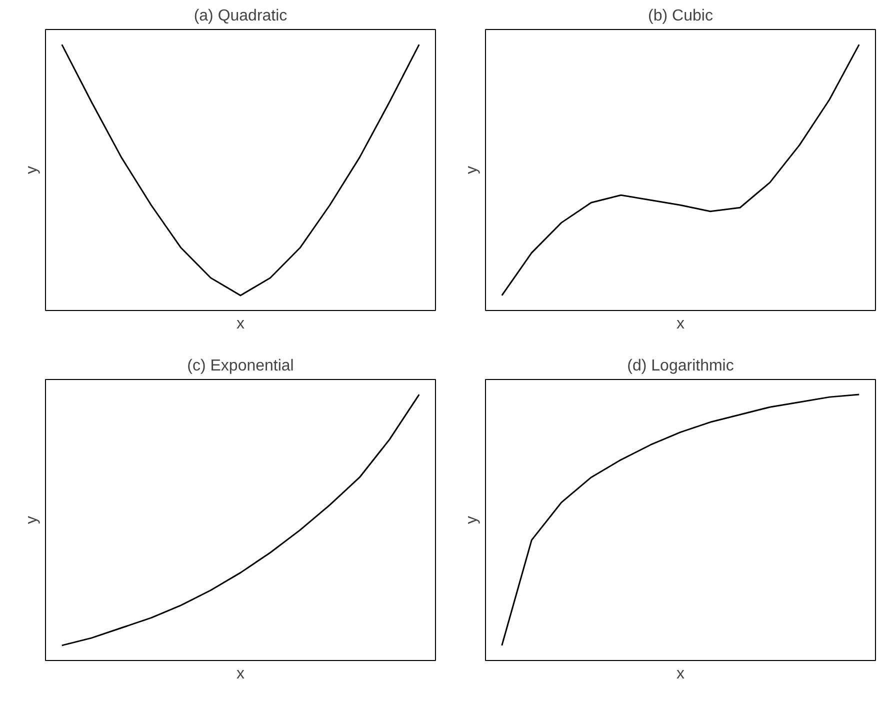 The height and width of the screenshot is (716, 890). What do you see at coordinates (241, 16) in the screenshot?
I see `chart-title: (a) Quadratic` at bounding box center [241, 16].